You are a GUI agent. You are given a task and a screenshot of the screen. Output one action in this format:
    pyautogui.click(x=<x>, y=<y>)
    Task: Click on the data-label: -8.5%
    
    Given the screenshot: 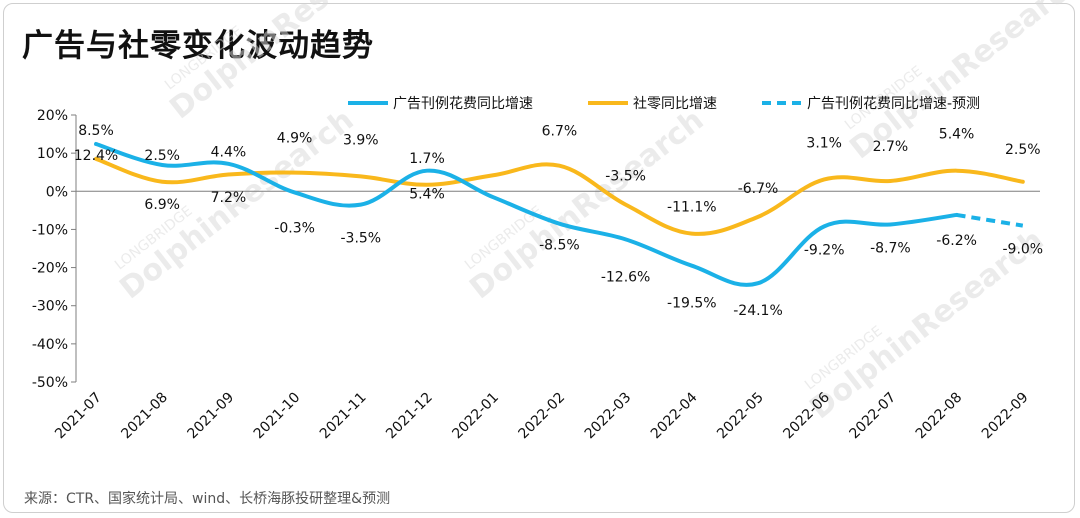 What is the action you would take?
    pyautogui.click(x=559, y=246)
    